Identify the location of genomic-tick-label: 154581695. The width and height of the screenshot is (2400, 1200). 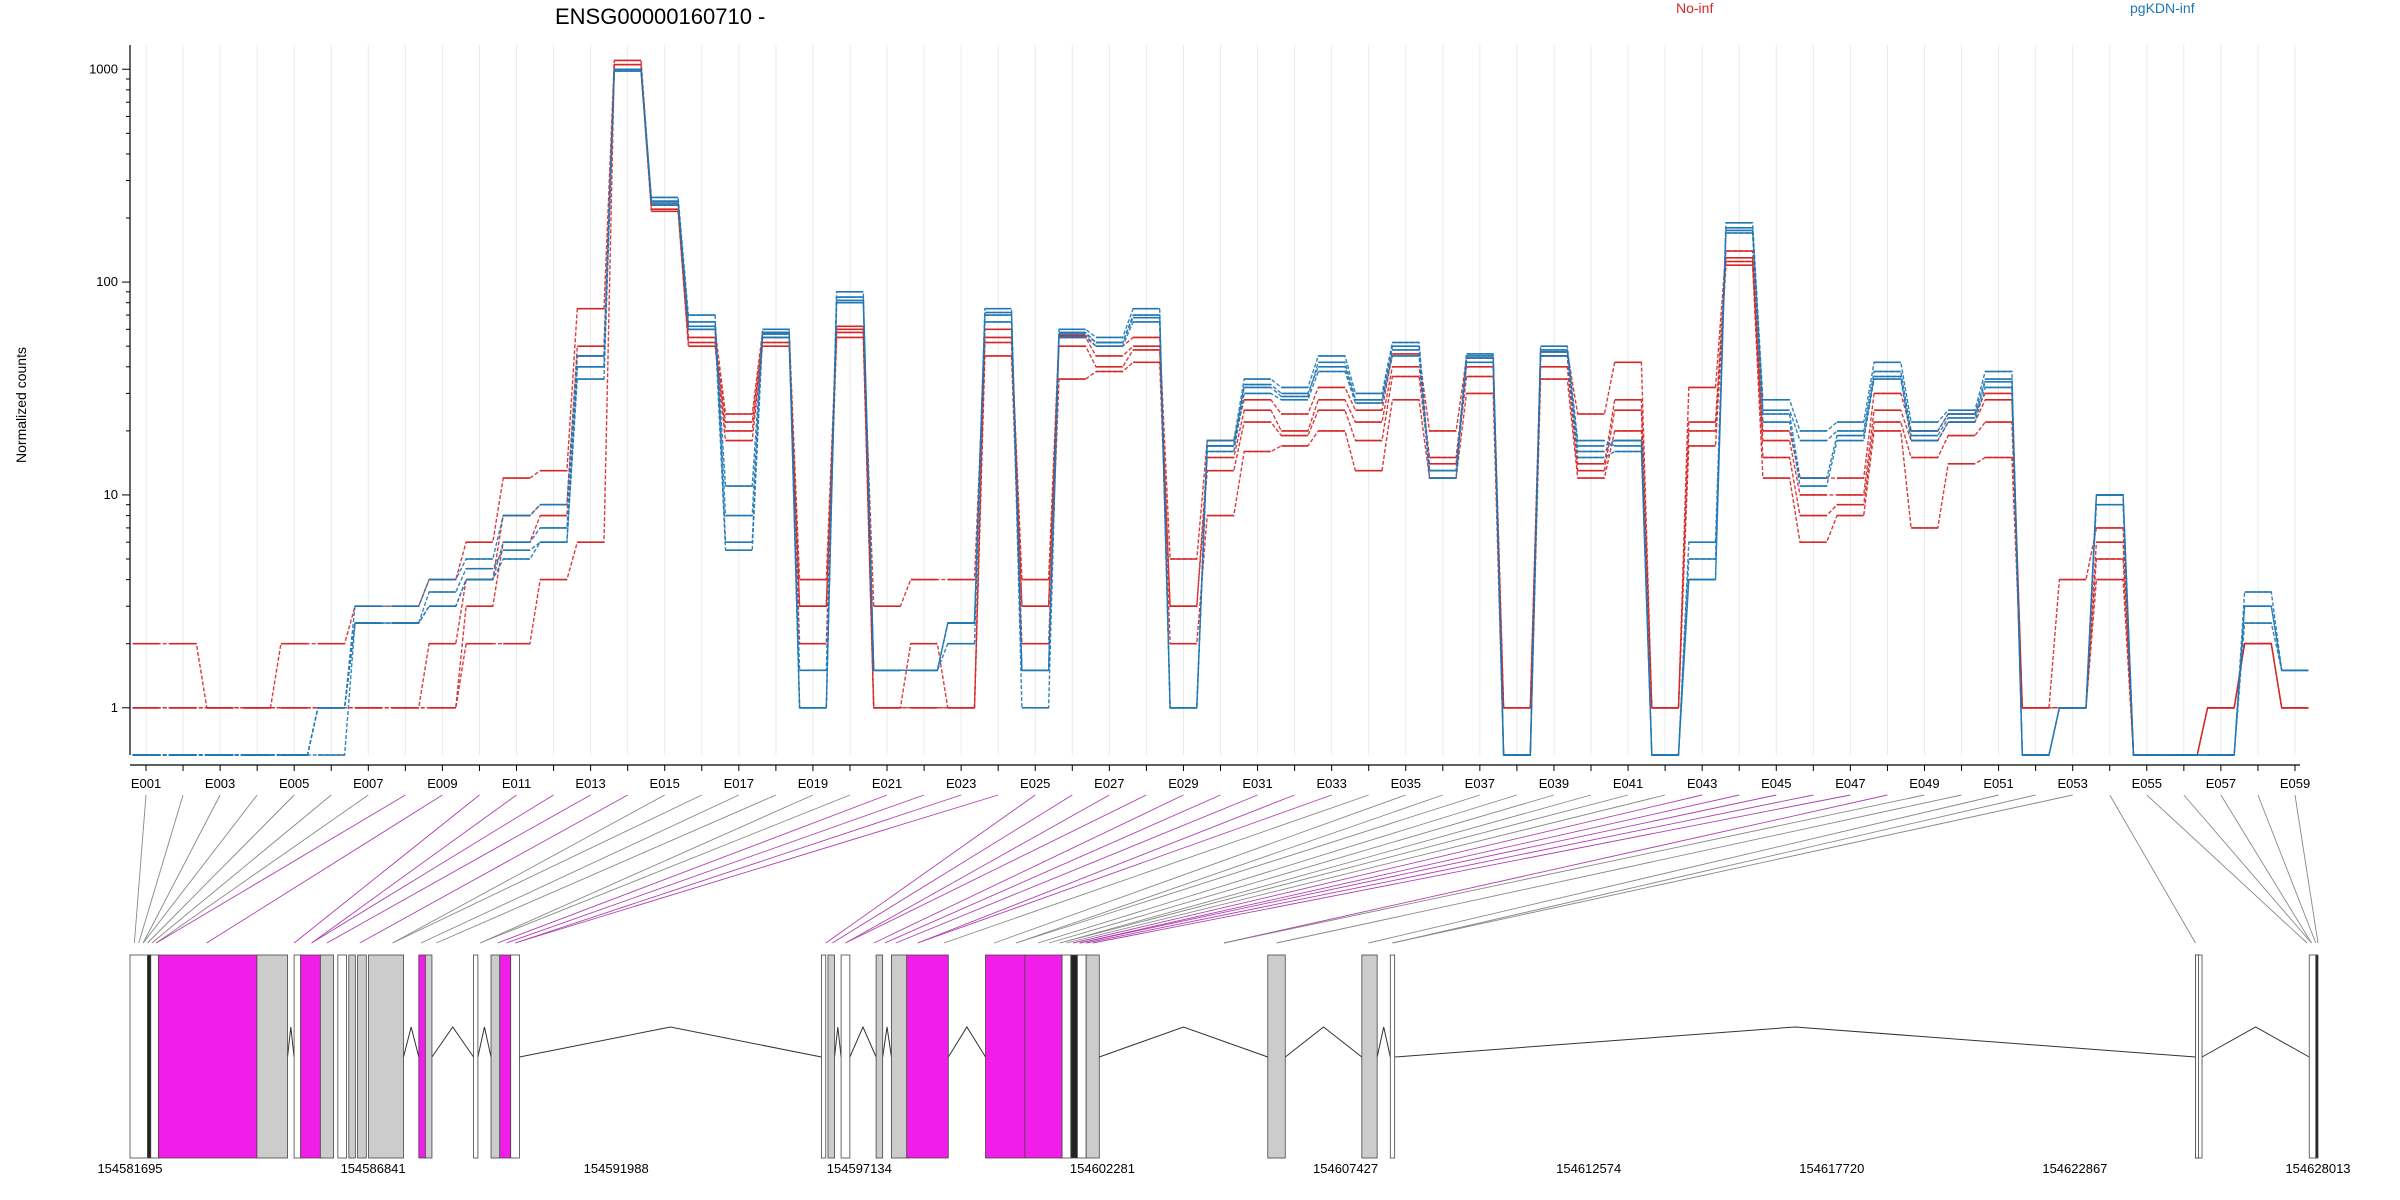
(129, 1168).